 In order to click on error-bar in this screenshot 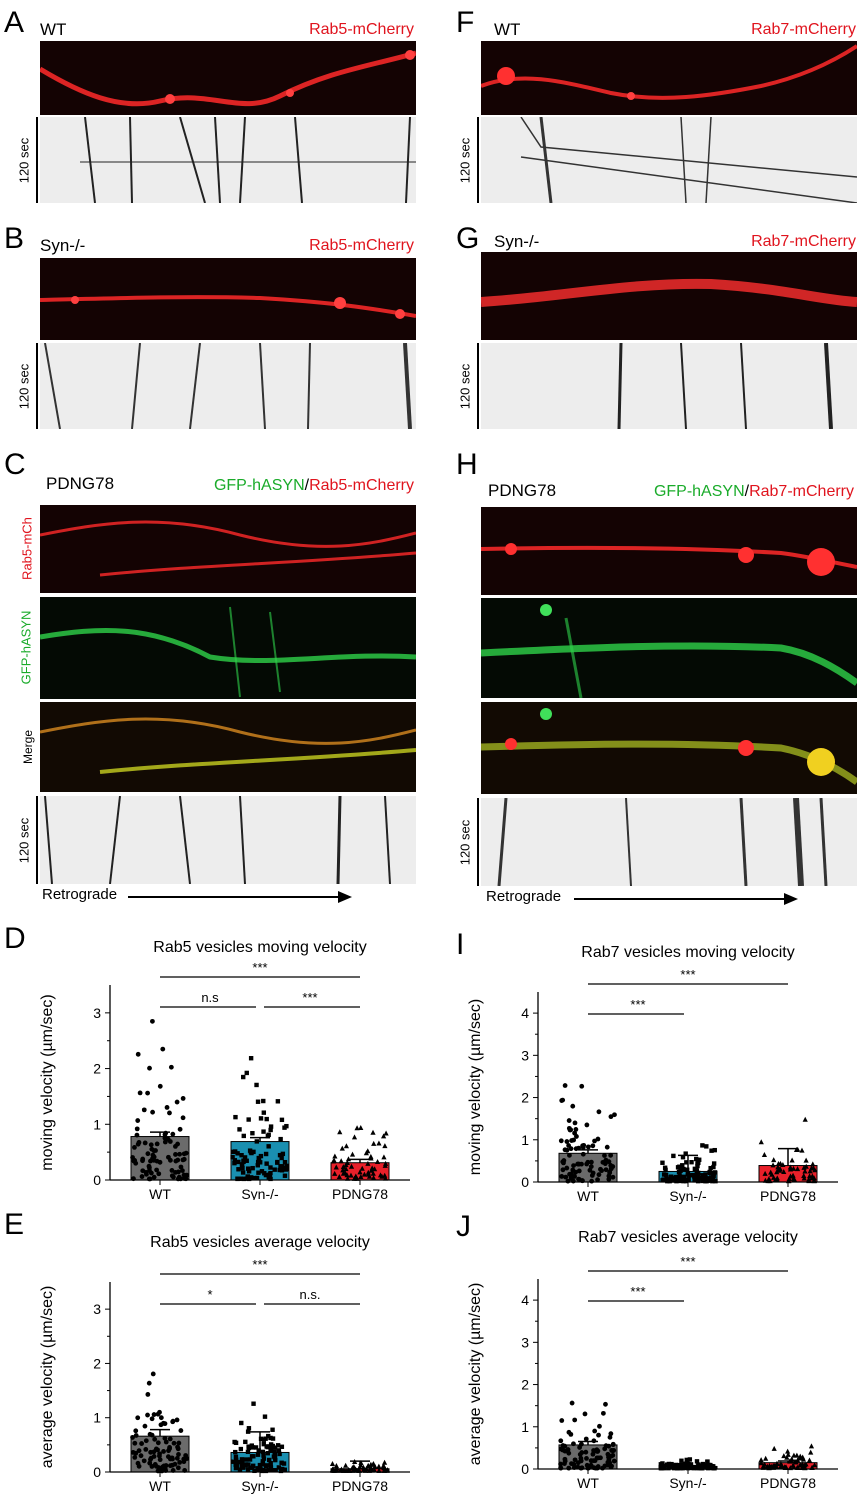, I will do `click(788, 1461)`.